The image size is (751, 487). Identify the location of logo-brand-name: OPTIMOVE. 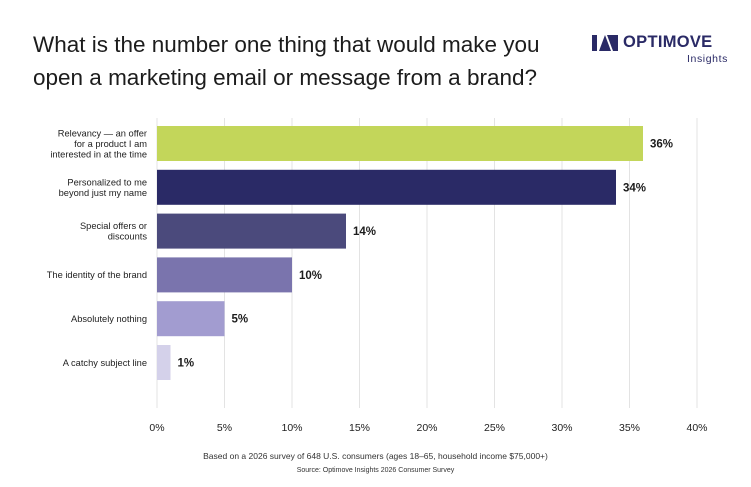
(668, 42).